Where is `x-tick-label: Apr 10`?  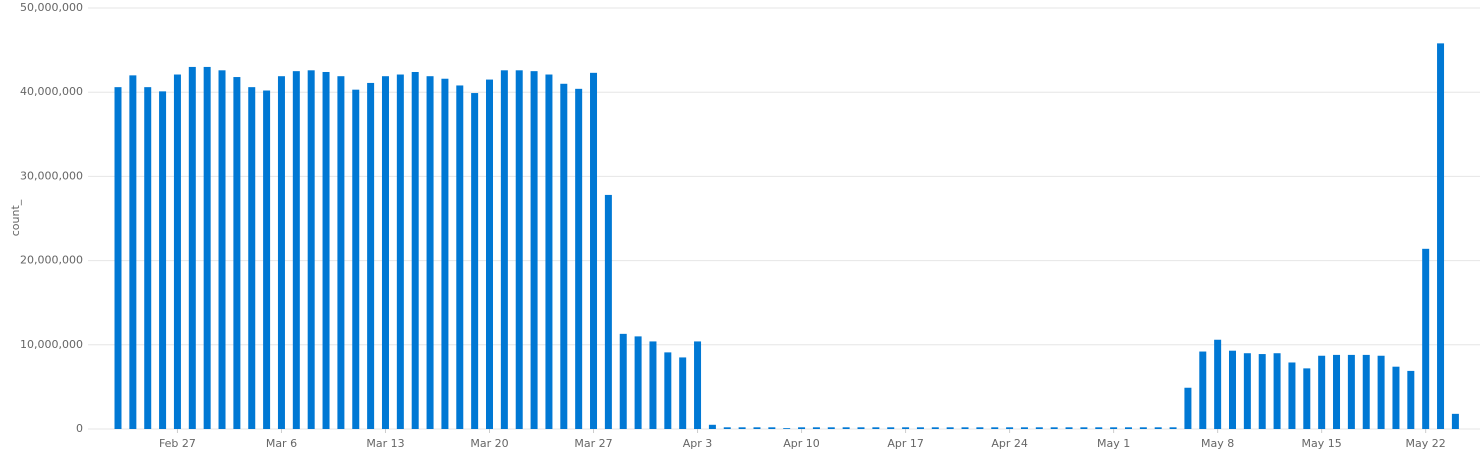 x-tick-label: Apr 10 is located at coordinates (801, 443).